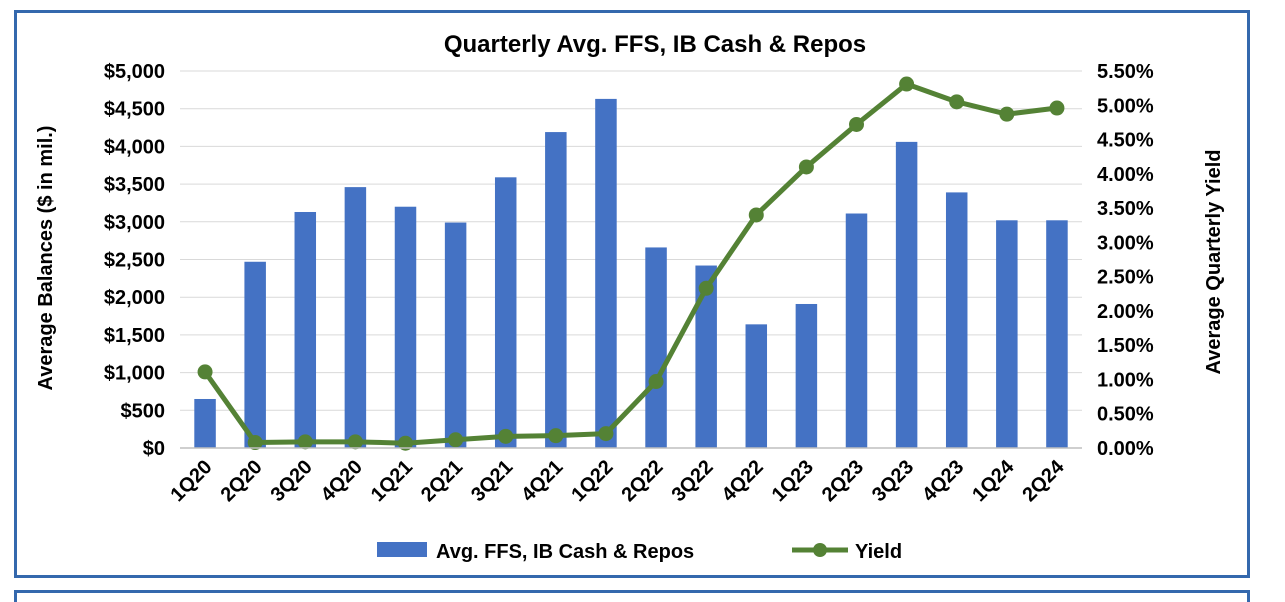  I want to click on x-tick-label: 4Q22, so click(743, 481).